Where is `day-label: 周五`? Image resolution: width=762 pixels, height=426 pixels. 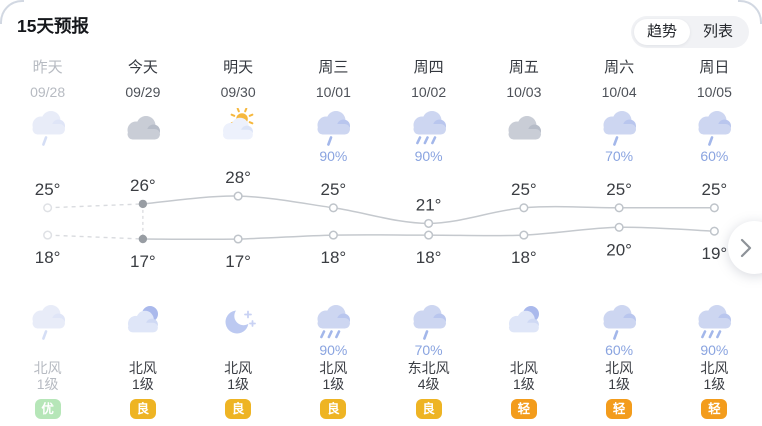 day-label: 周五 is located at coordinates (523, 67).